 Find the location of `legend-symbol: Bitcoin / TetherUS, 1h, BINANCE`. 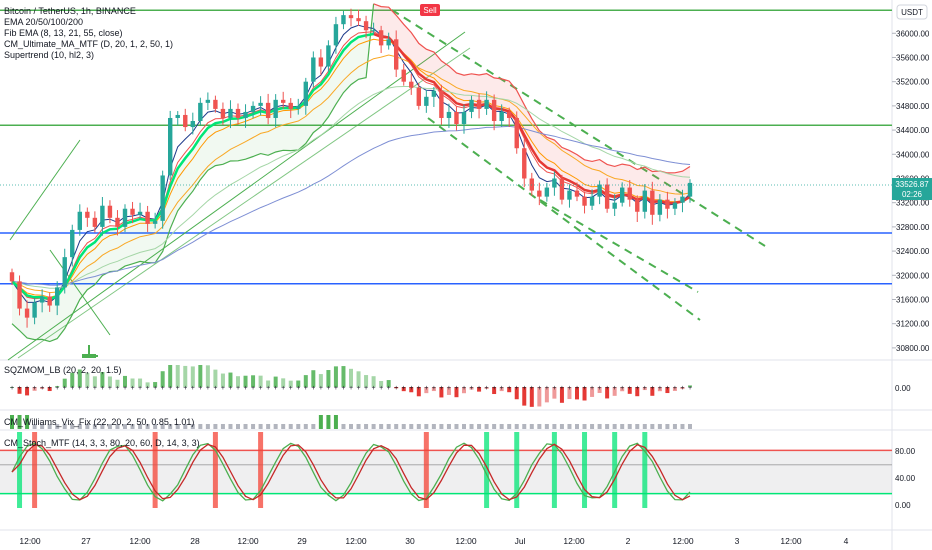

legend-symbol: Bitcoin / TetherUS, 1h, BINANCE is located at coordinates (70, 11).